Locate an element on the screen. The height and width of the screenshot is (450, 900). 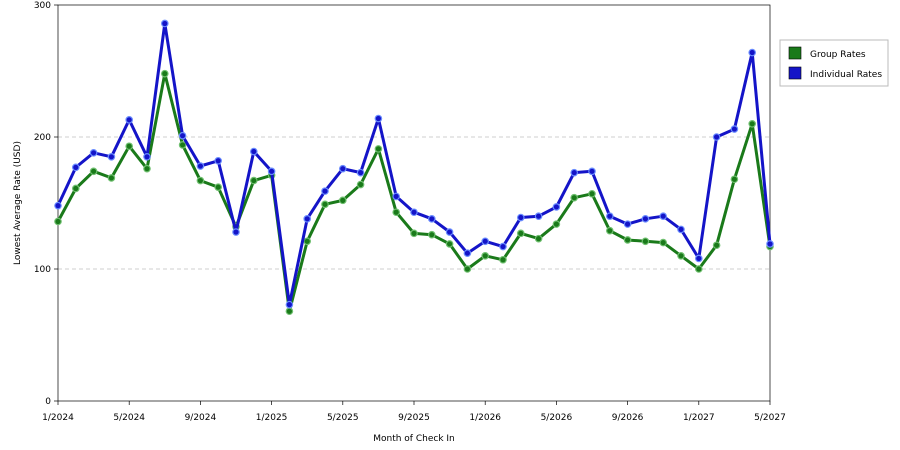
x-tick-label: 5/2025 is located at coordinates (343, 418).